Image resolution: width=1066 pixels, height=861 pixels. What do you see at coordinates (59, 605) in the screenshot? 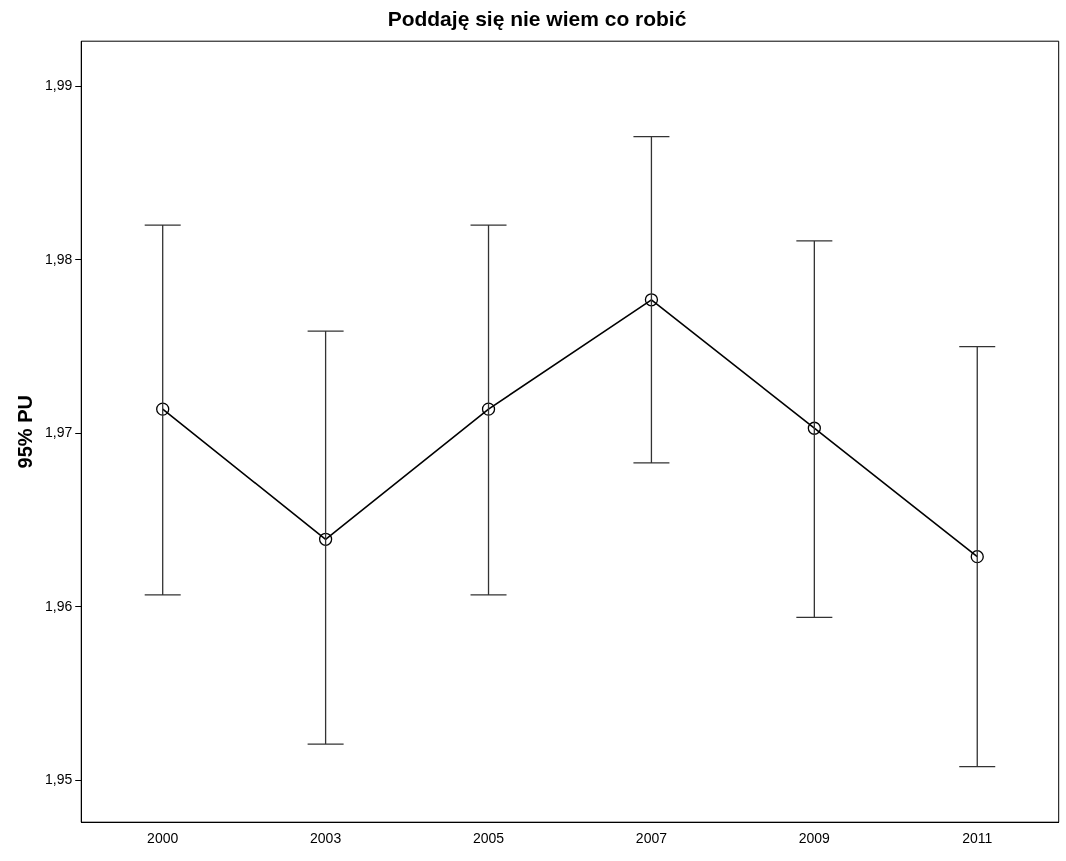
I see `y-tick-label: 1,96` at bounding box center [59, 605].